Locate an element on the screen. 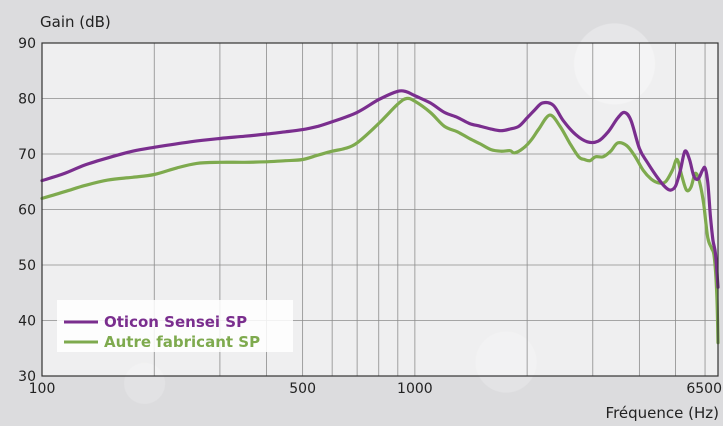 Image resolution: width=723 pixels, height=426 pixels. legend: Oticon Sensei SP Autre fabricant SP is located at coordinates (175, 326).